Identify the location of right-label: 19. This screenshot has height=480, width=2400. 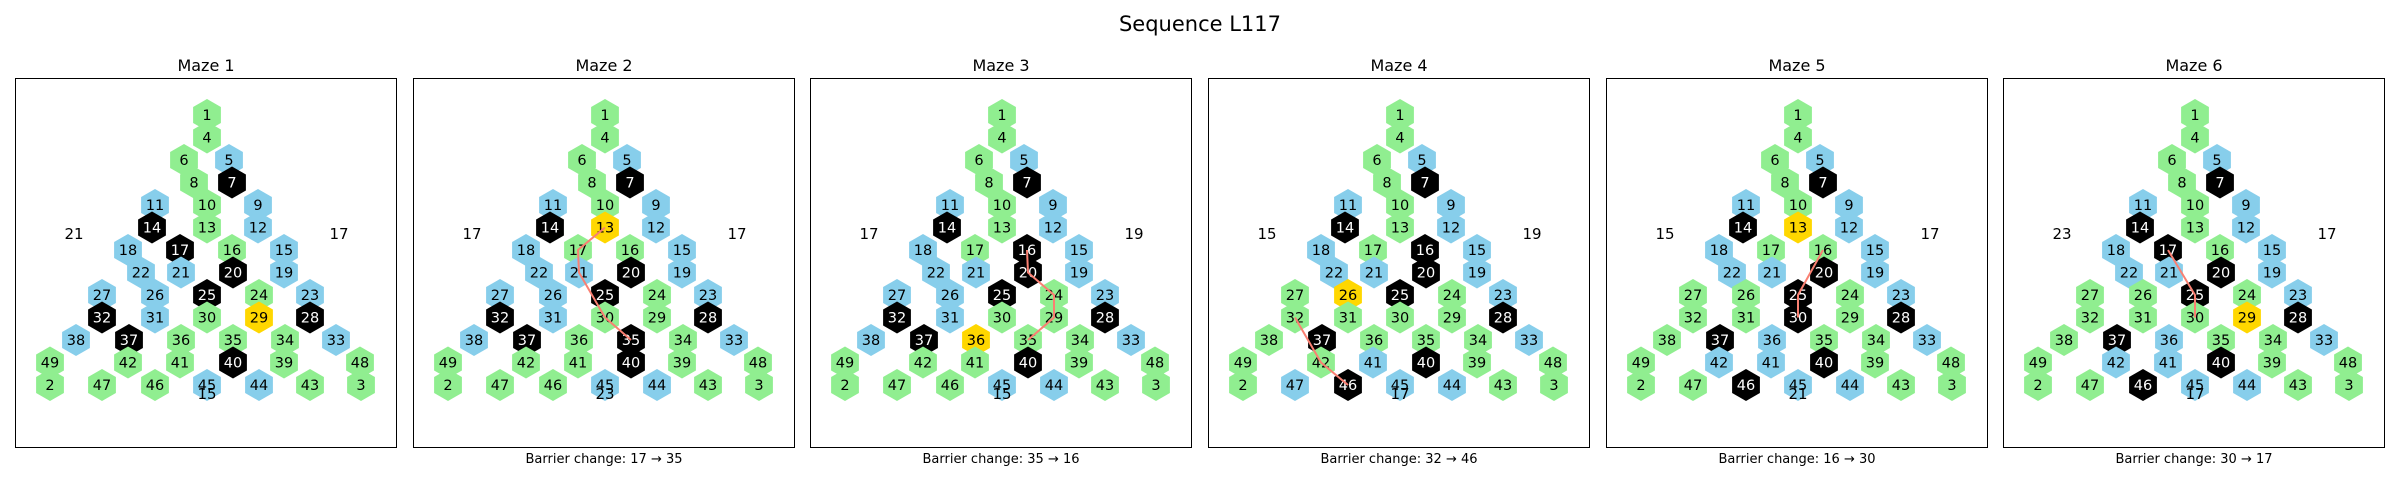
(1531, 234).